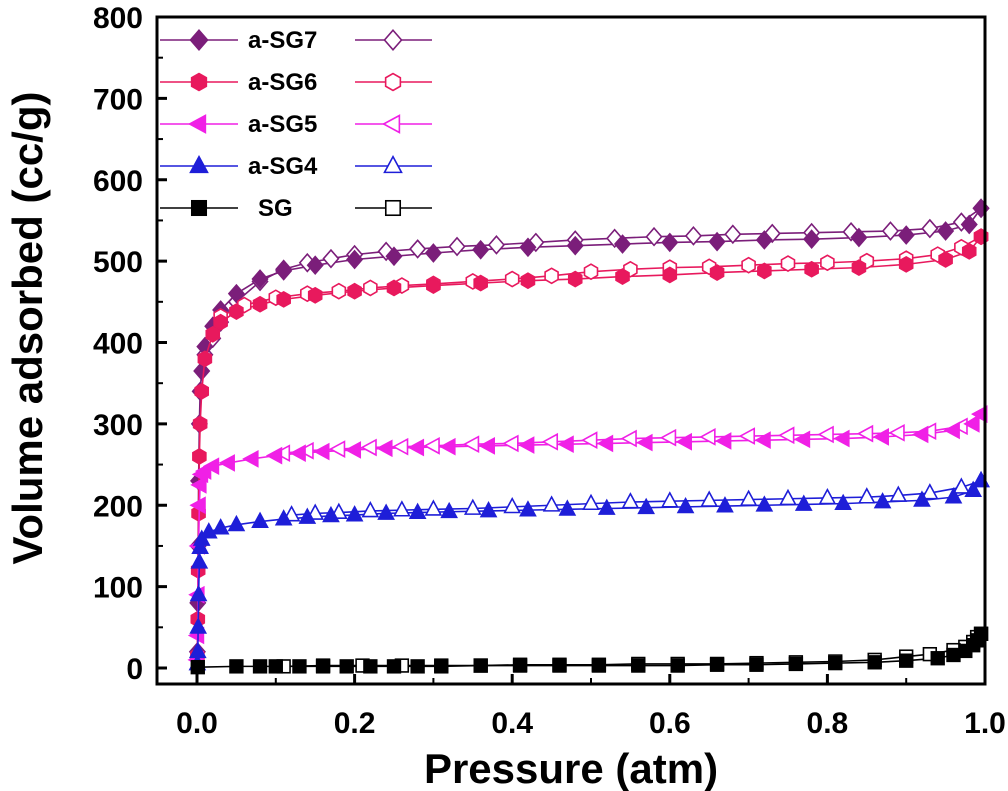 This screenshot has width=1008, height=791. What do you see at coordinates (296, 40) in the screenshot?
I see `legend-entry-a-SG7: a-SG7` at bounding box center [296, 40].